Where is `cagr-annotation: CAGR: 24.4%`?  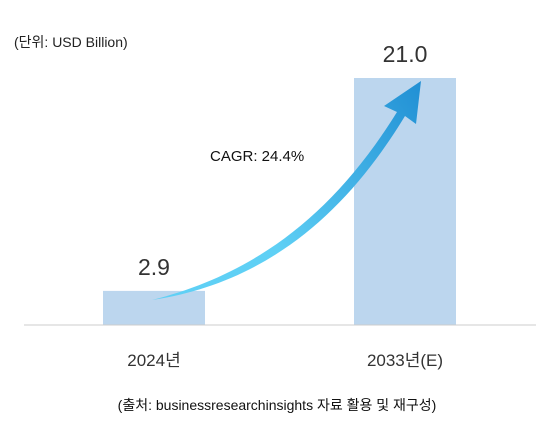 cagr-annotation: CAGR: 24.4% is located at coordinates (257, 156).